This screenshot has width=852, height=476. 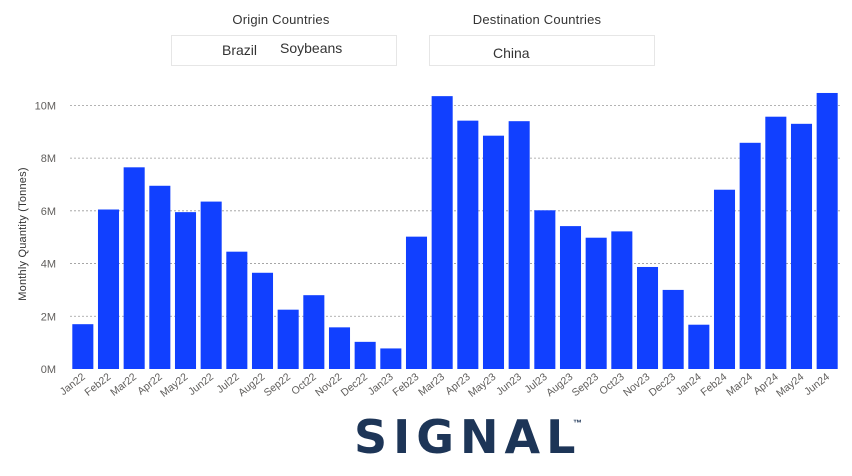 I want to click on origin-country-value: Brazil, so click(x=240, y=50).